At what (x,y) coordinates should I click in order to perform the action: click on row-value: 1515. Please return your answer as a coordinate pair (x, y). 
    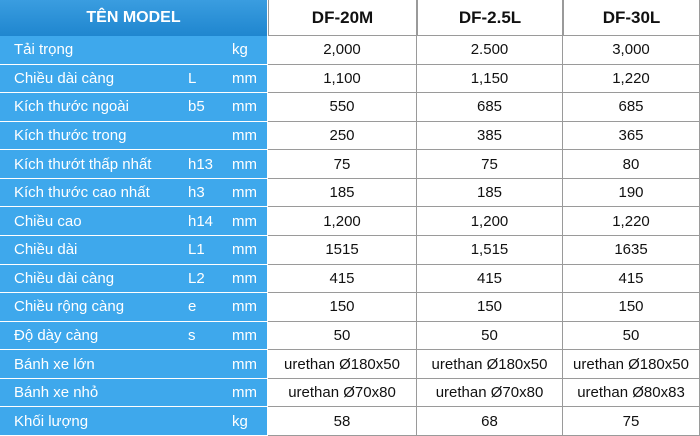
    Looking at the image, I should click on (342, 250).